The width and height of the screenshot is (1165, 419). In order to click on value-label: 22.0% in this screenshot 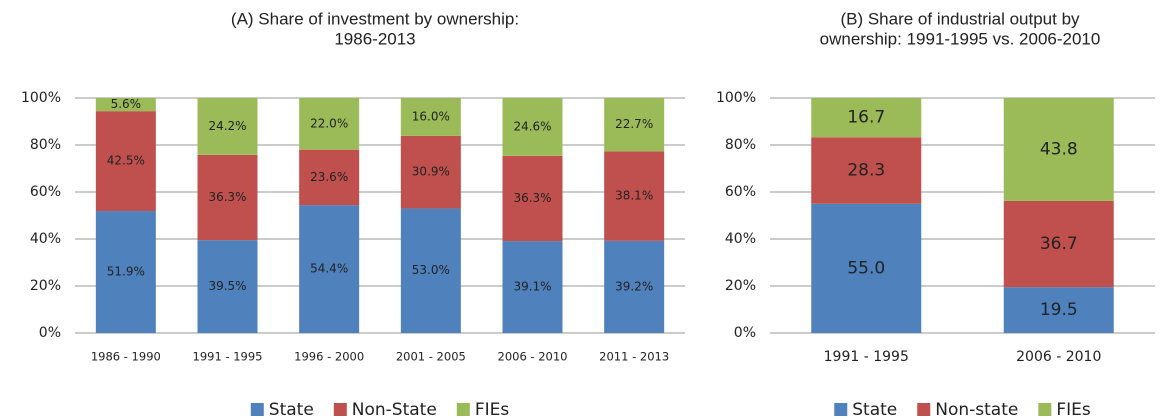, I will do `click(329, 123)`.